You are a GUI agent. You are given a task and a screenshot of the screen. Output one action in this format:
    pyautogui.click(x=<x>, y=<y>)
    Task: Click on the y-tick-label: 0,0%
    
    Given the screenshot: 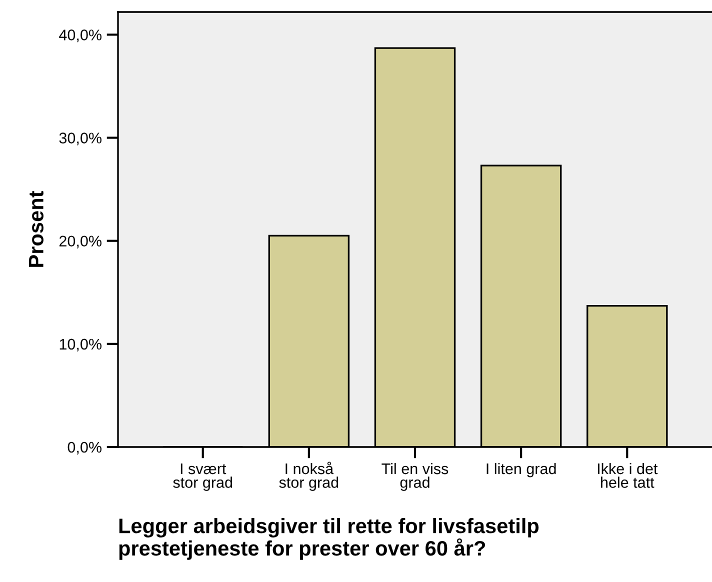 What is the action you would take?
    pyautogui.click(x=85, y=448)
    